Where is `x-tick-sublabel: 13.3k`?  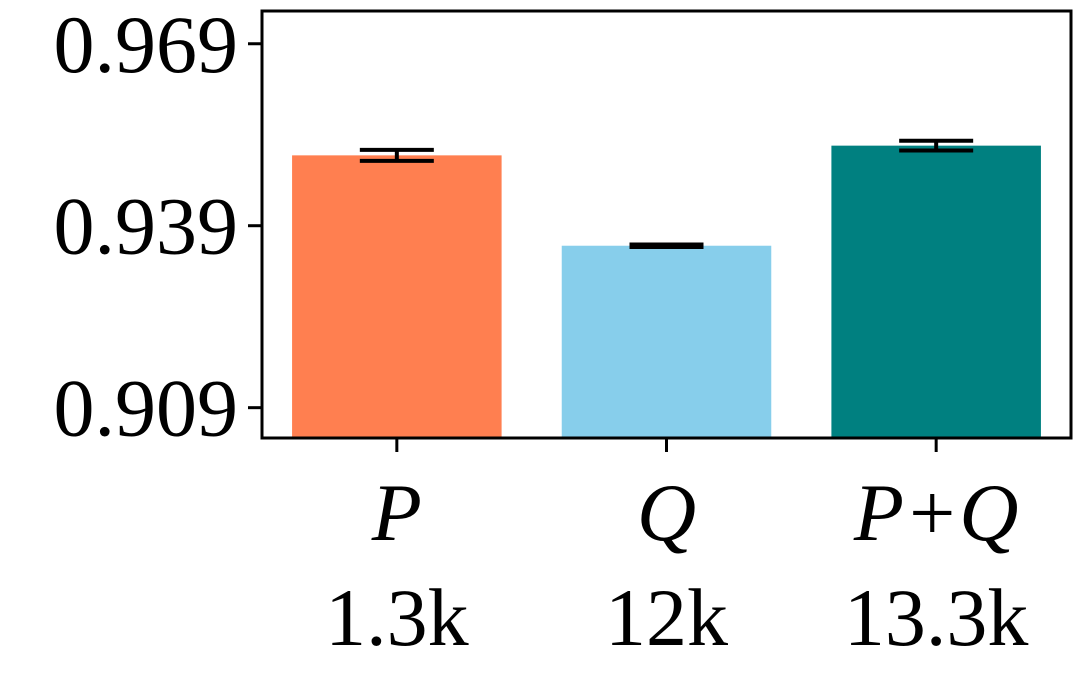 x-tick-sublabel: 13.3k is located at coordinates (936, 617).